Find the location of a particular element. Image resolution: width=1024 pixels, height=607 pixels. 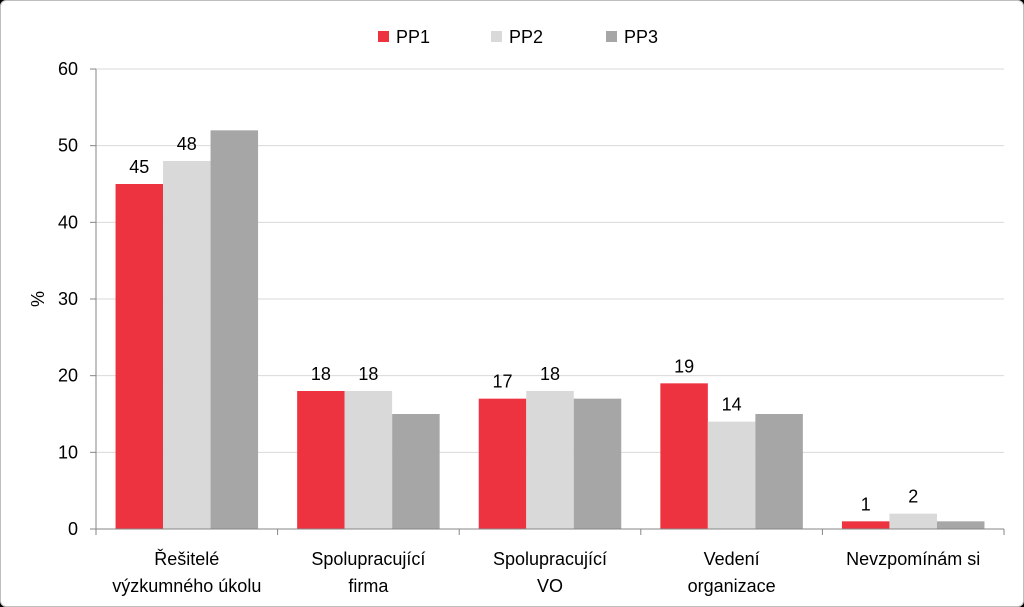

x-category-label: VO is located at coordinates (550, 586).